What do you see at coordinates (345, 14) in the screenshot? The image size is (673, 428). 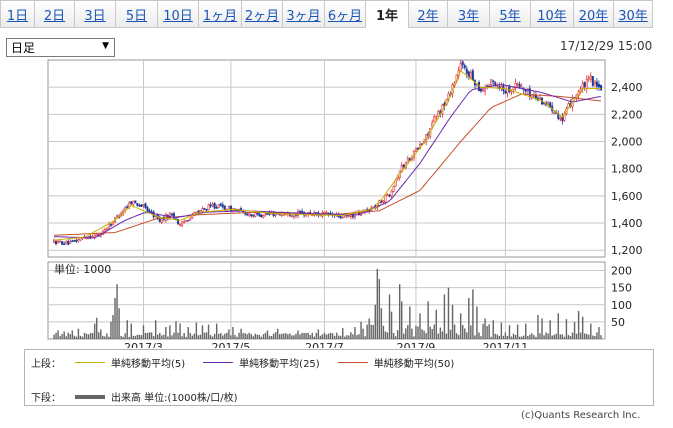 I see `tab-8: 6ヶ月` at bounding box center [345, 14].